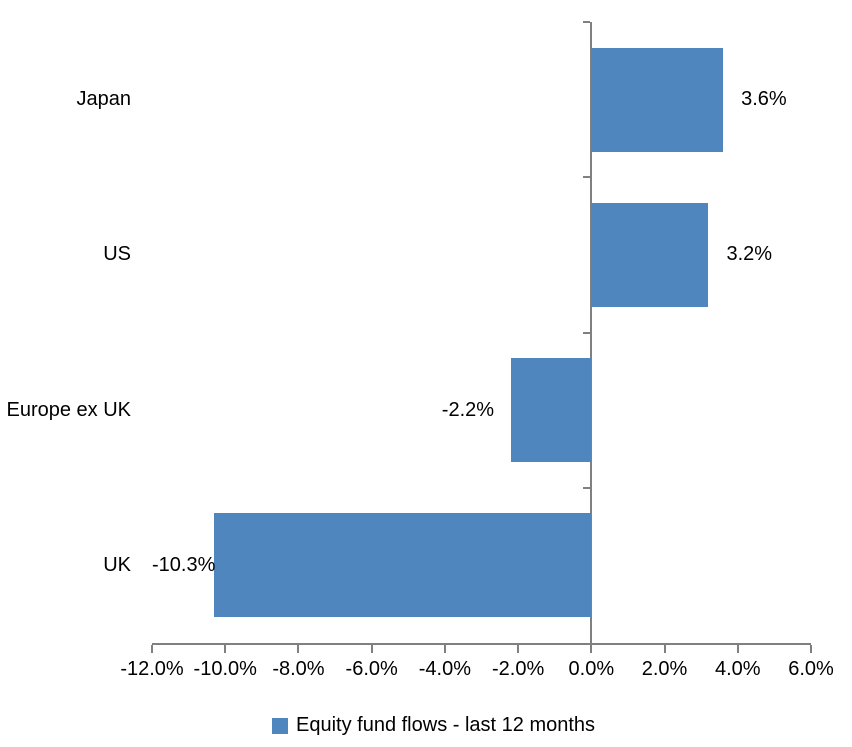  I want to click on x-tick-label: -6.0%, so click(371, 669).